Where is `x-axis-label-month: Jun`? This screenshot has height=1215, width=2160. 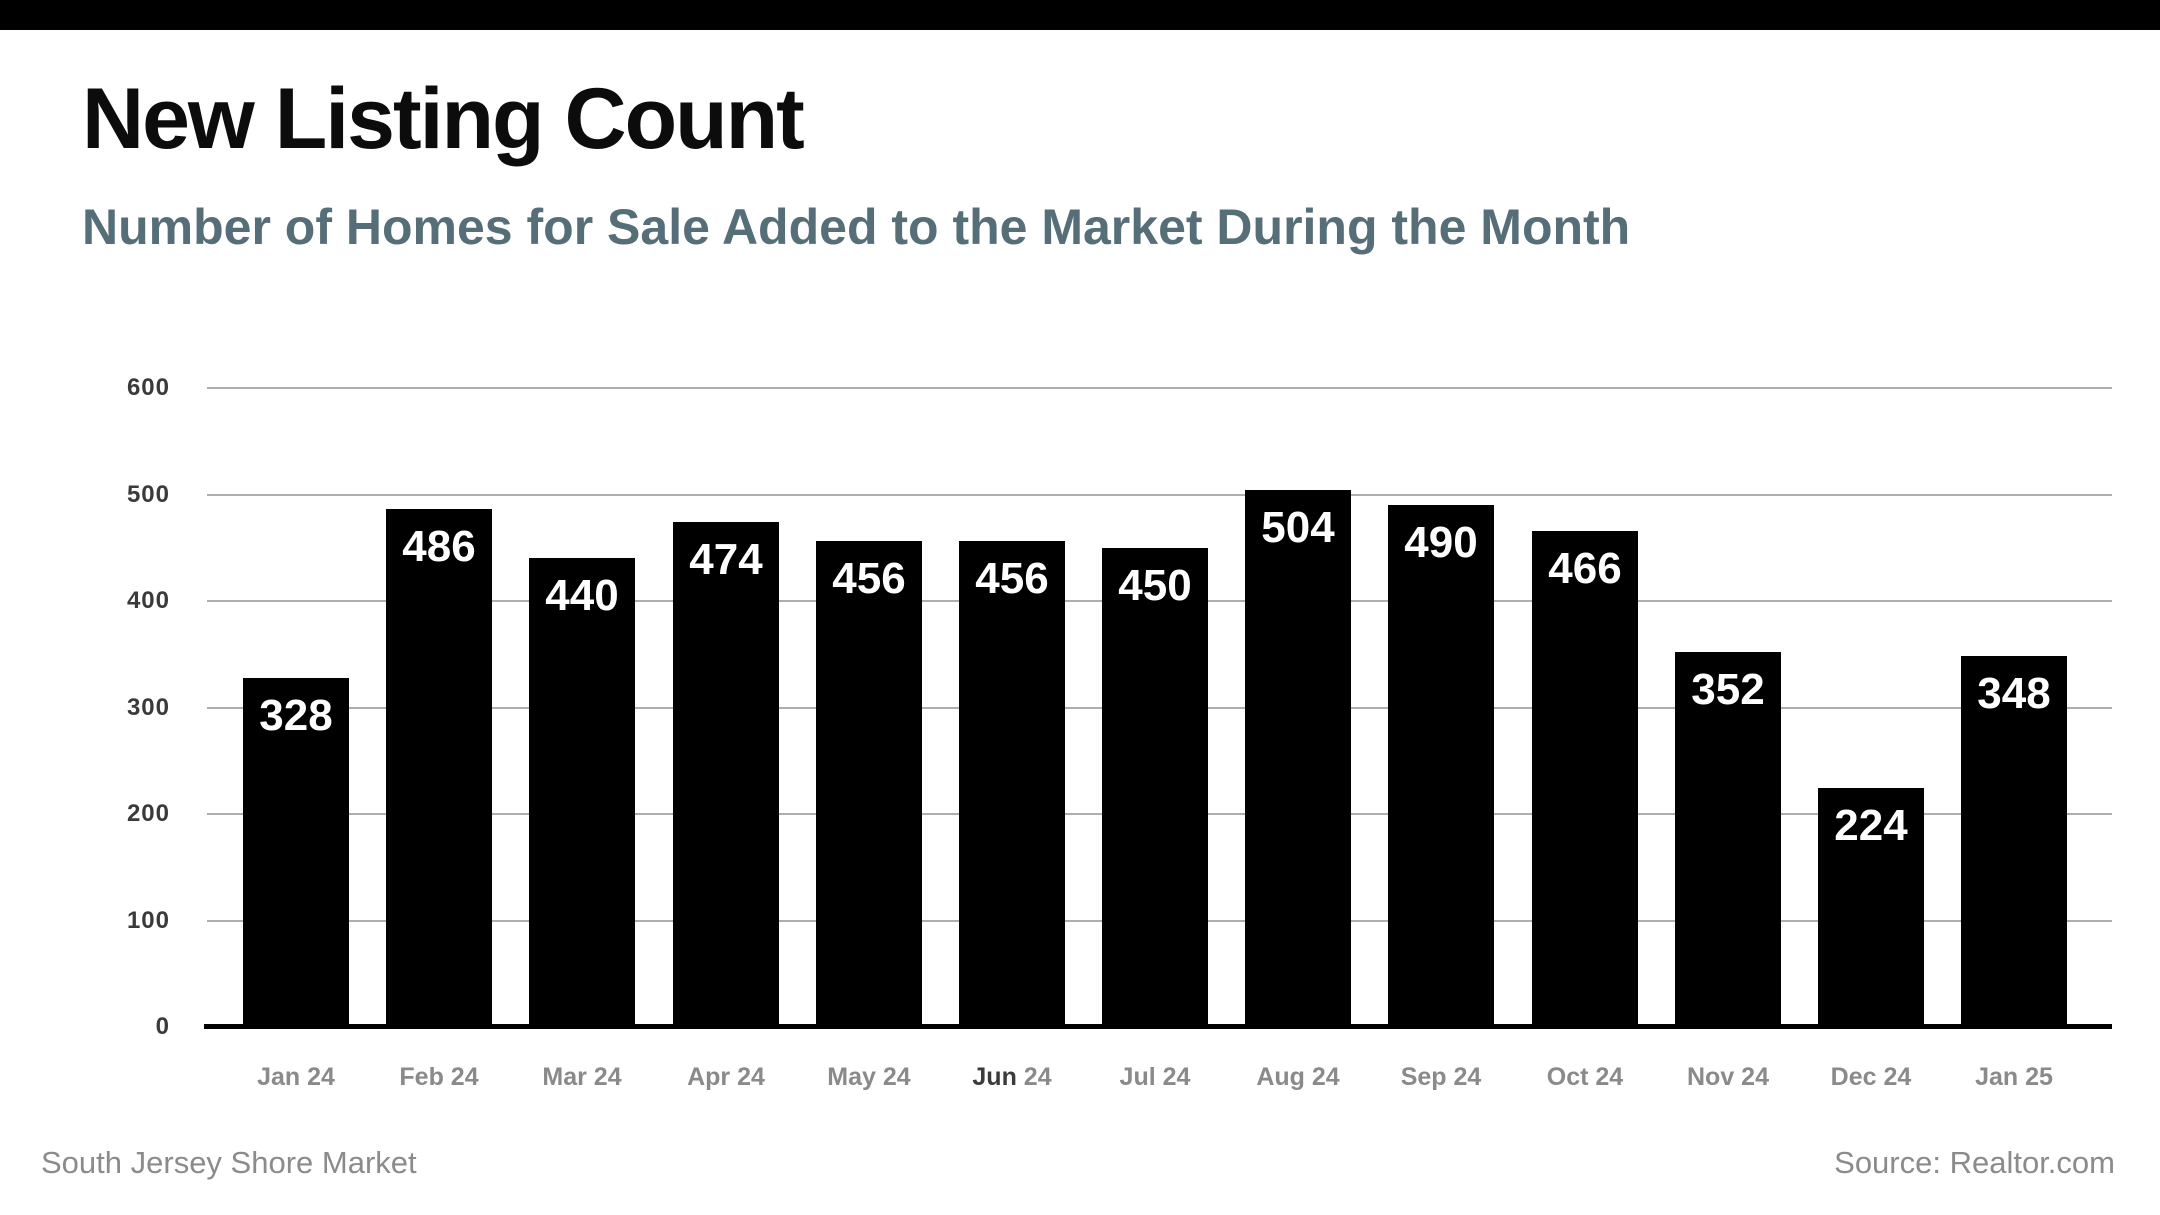
x-axis-label-month: Jun is located at coordinates (994, 1077).